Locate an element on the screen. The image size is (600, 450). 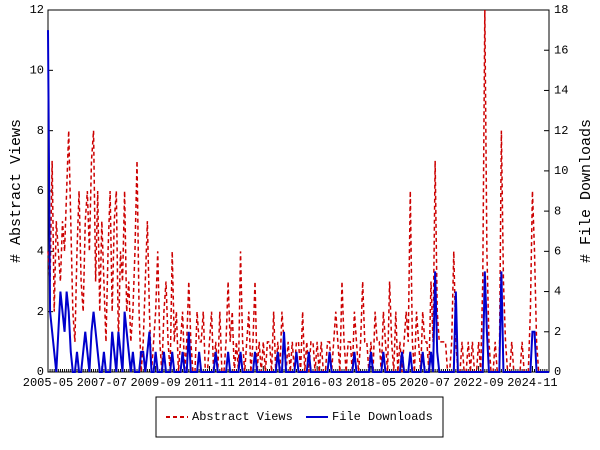
y2-tick-label: 0 is located at coordinates (557, 372).